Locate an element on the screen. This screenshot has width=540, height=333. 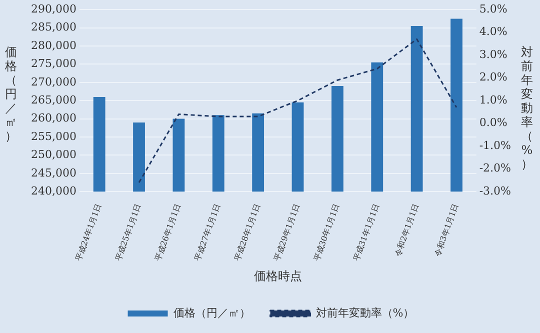
y-tick-label: 255,000 is located at coordinates (53, 136).